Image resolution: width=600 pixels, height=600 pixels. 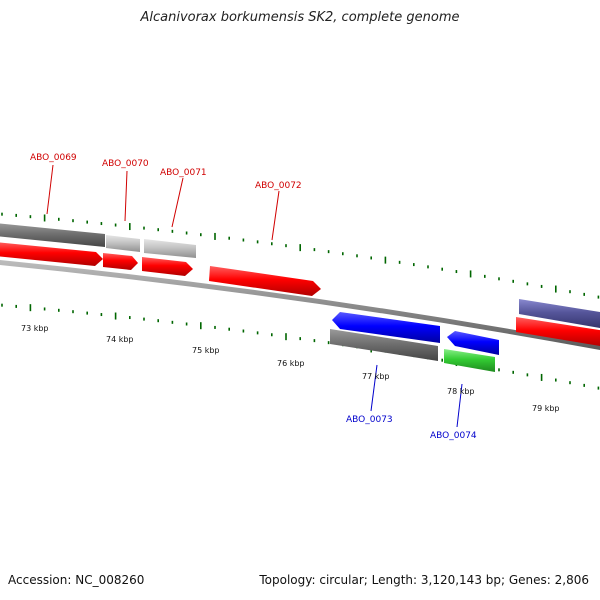 I want to click on scale-label-79: 79 kbp, so click(x=546, y=408).